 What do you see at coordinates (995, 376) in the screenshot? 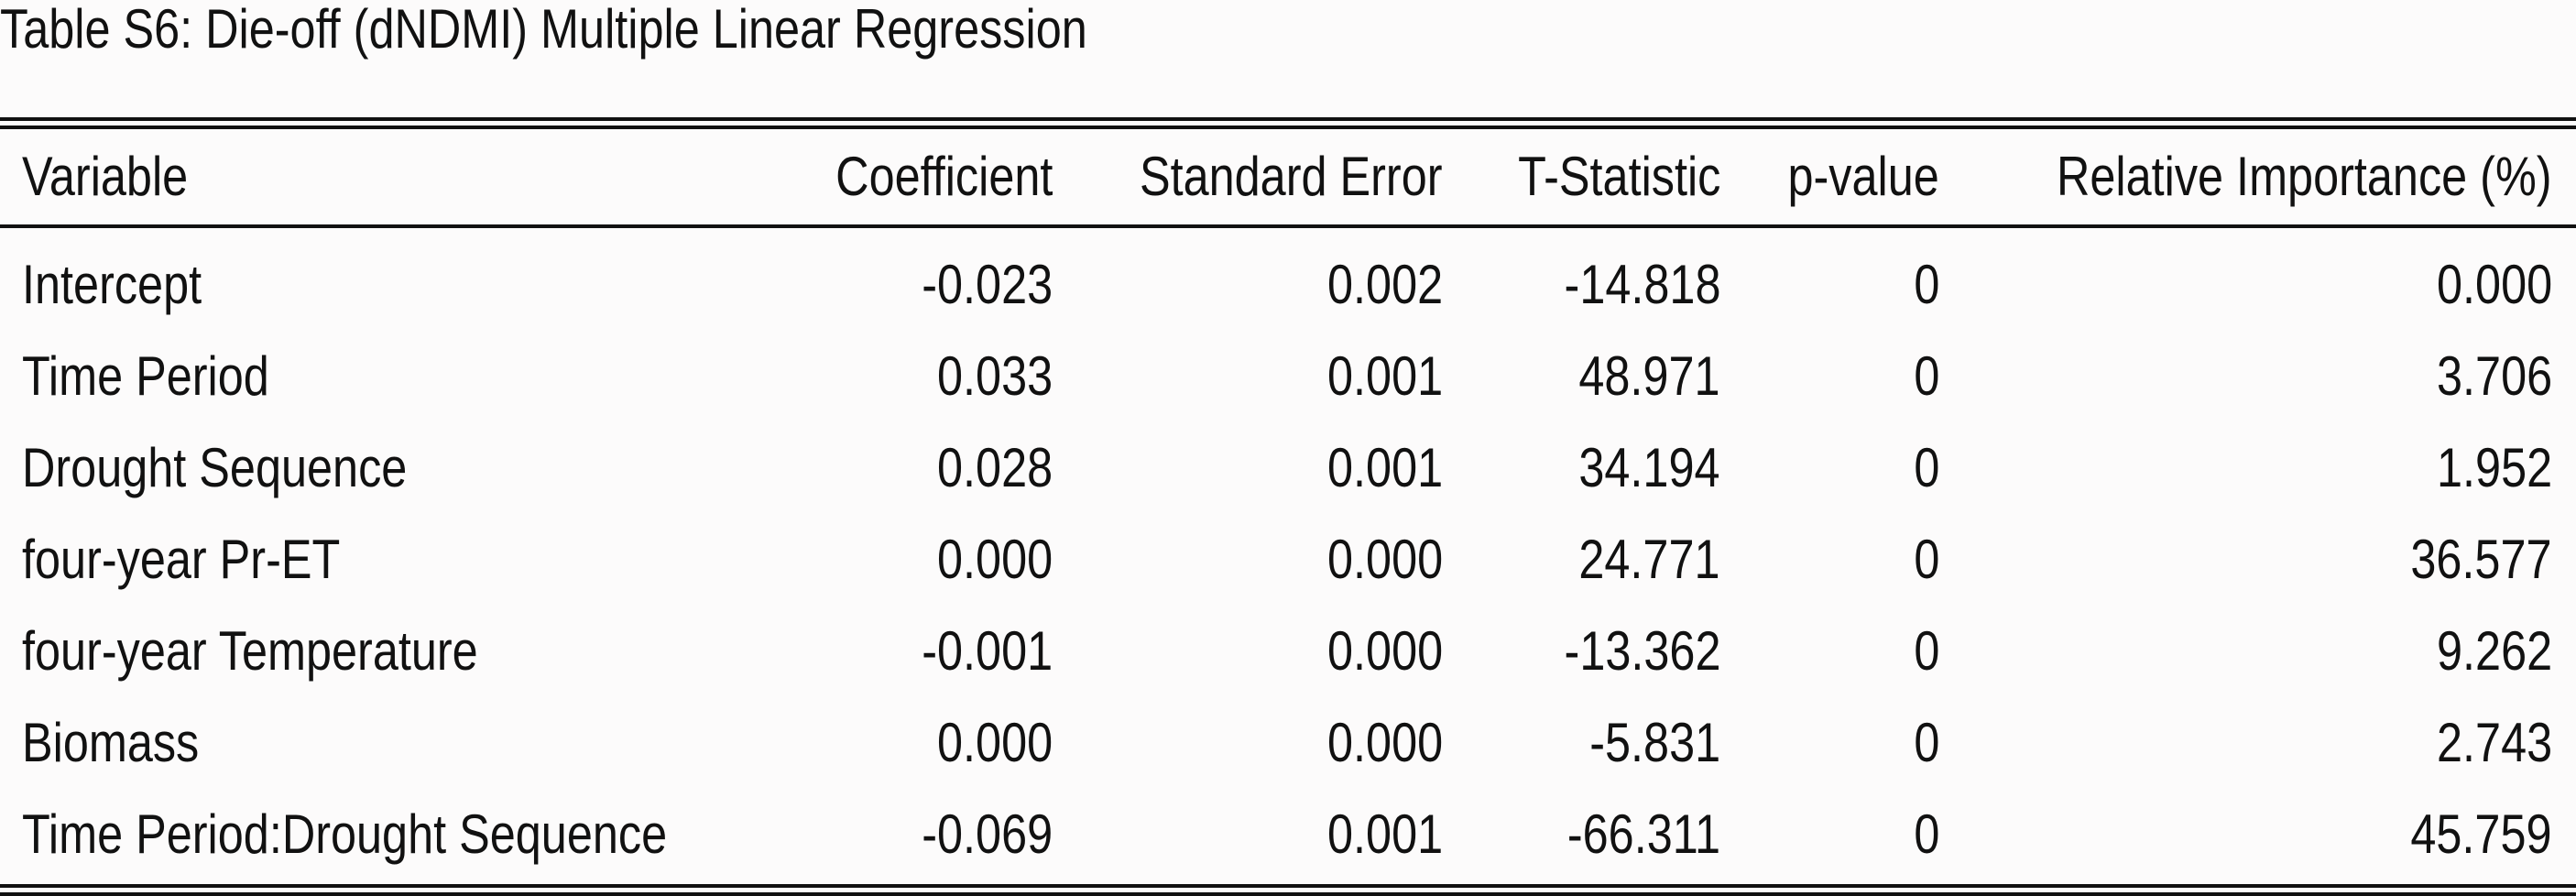
I see `cell-coefficient: 0.033` at bounding box center [995, 376].